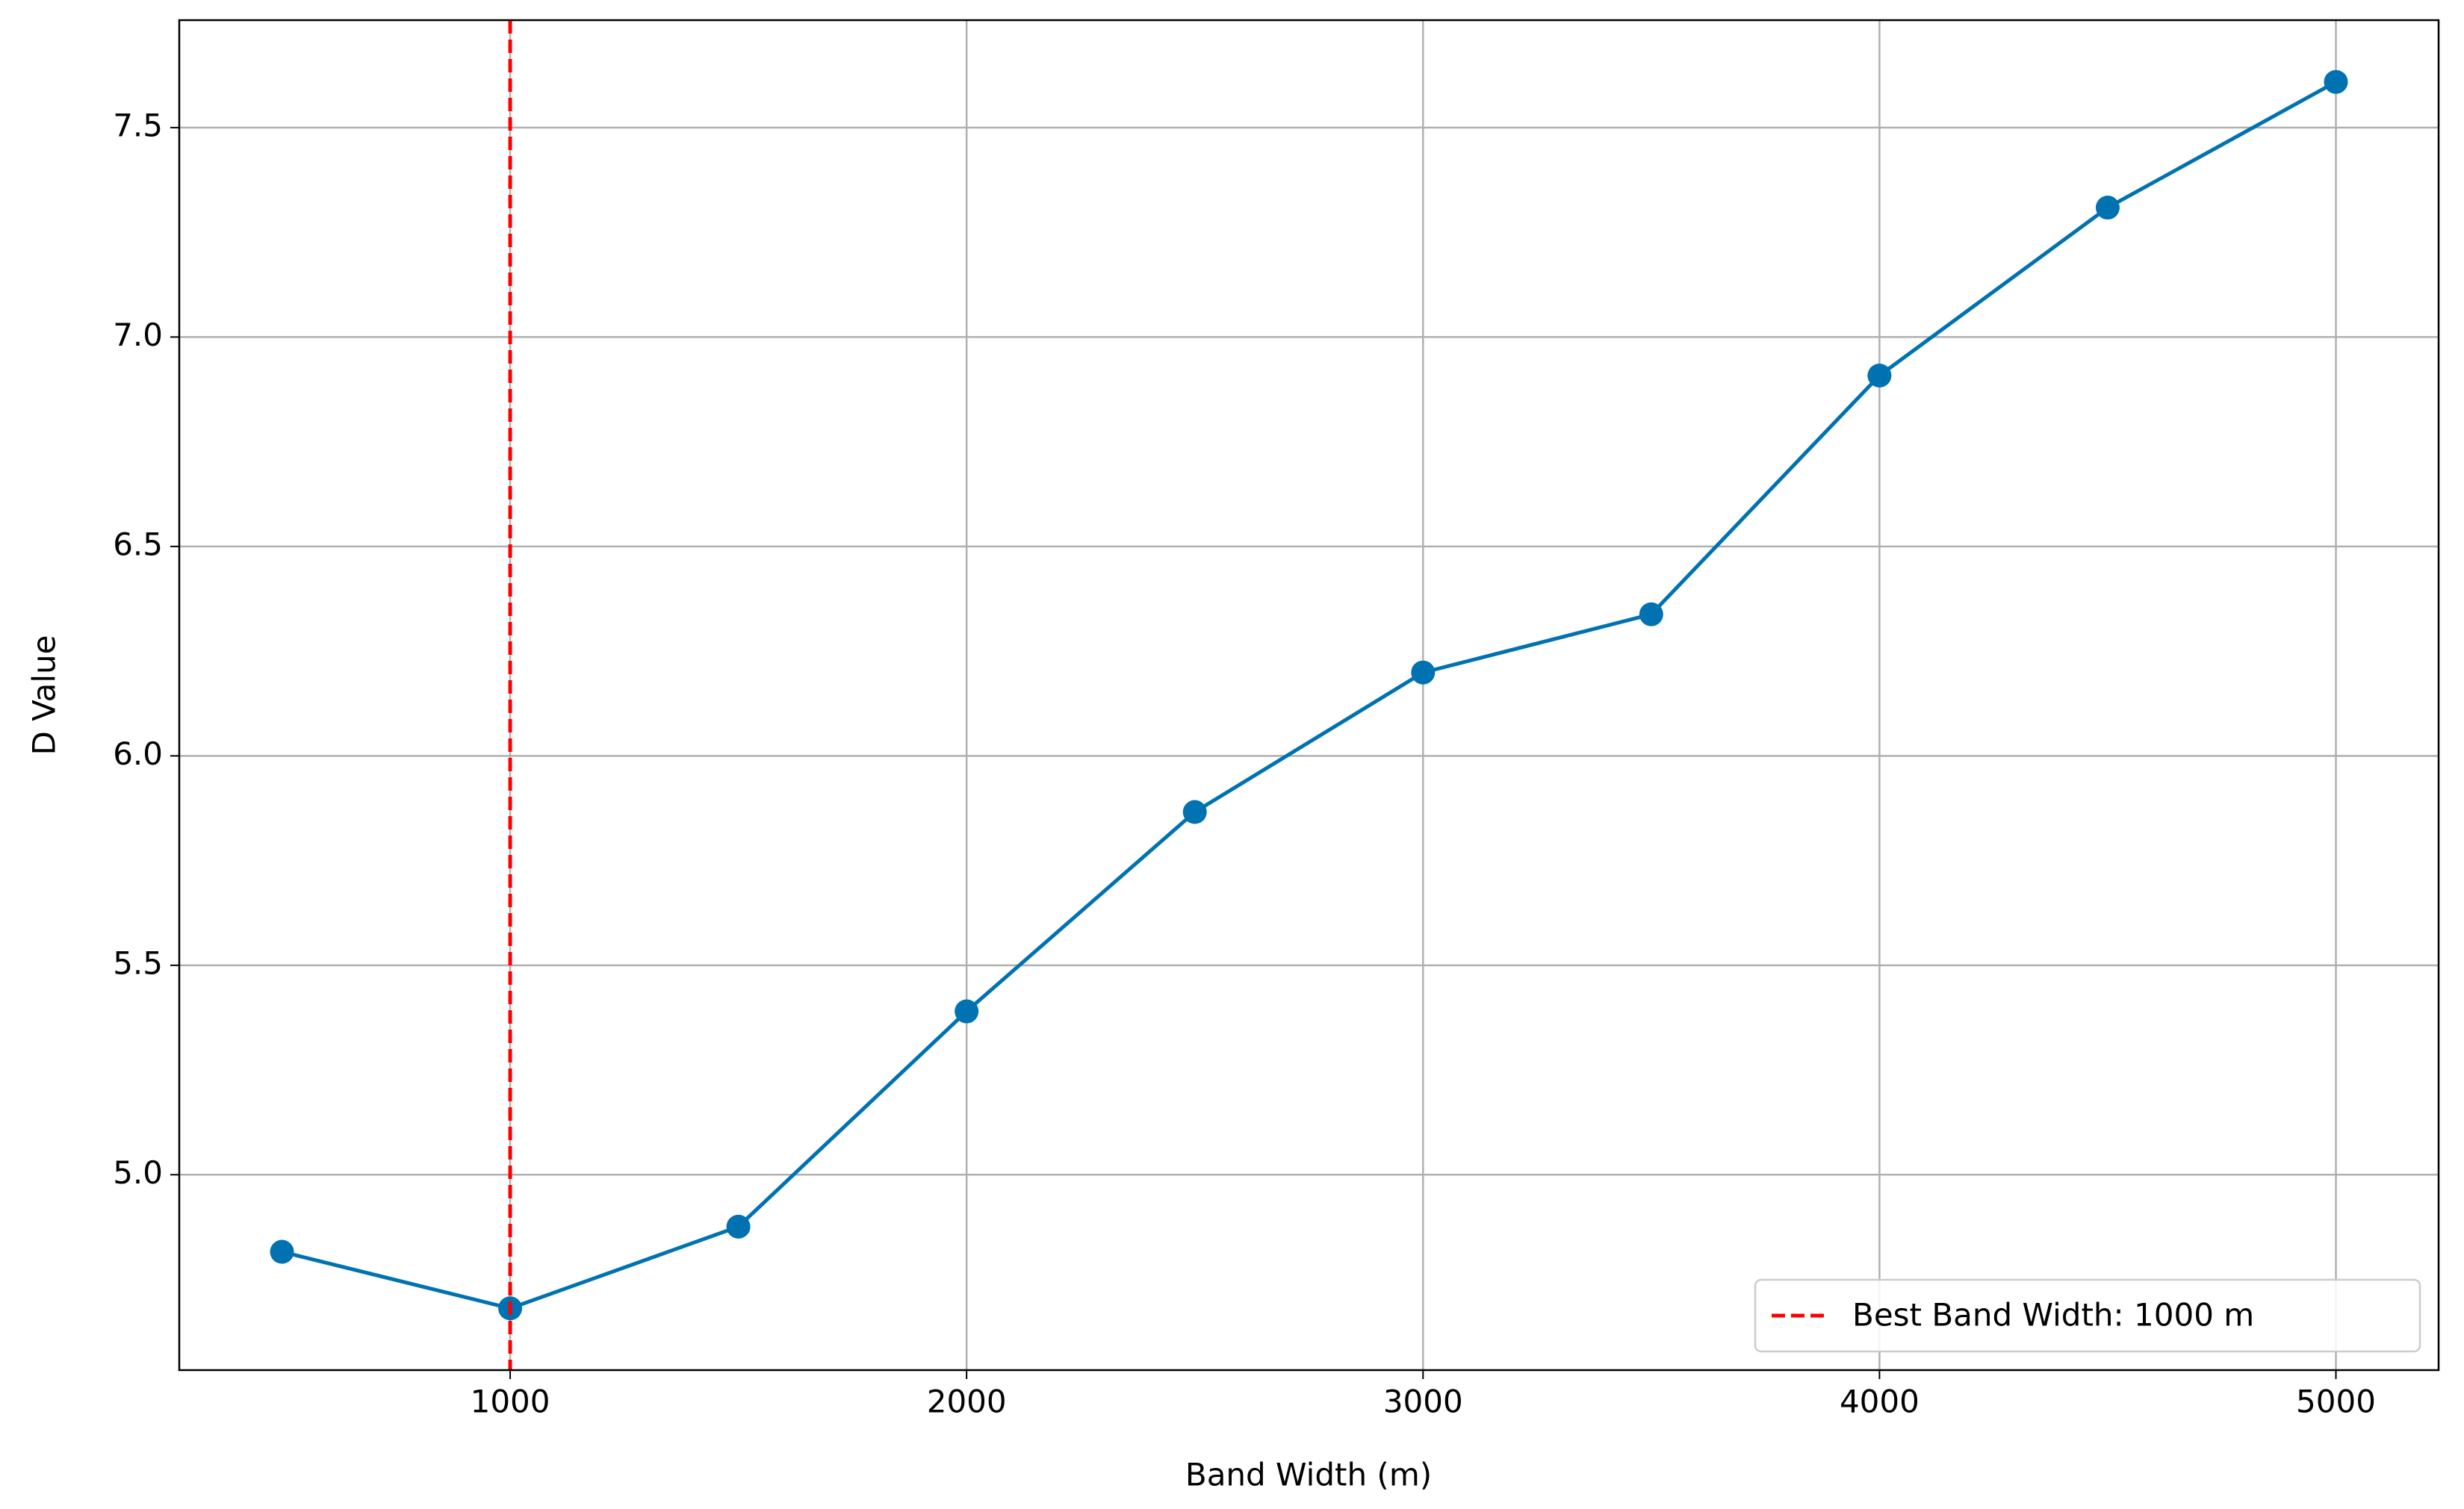  Describe the element at coordinates (2336, 1402) in the screenshot. I see `x-tick-label: 5000` at that location.